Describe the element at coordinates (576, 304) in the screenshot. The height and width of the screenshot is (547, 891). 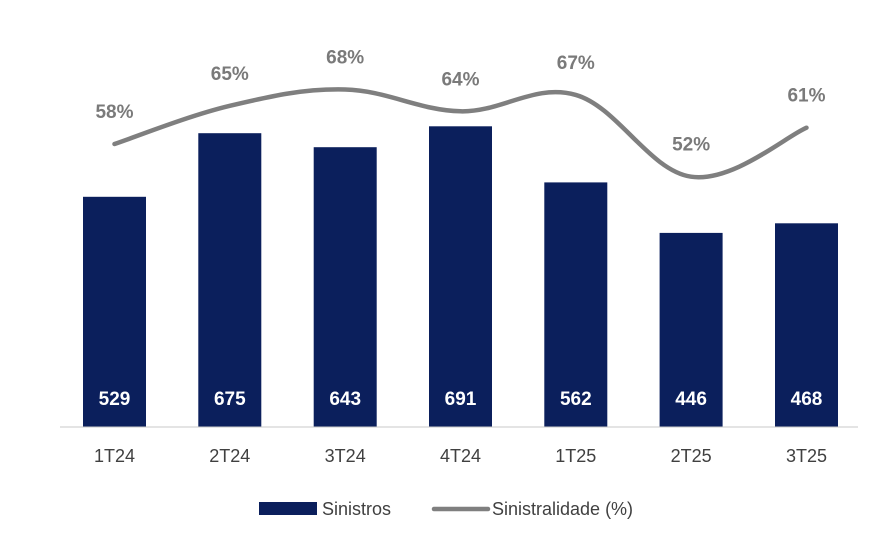
I see `bar-1T25` at that location.